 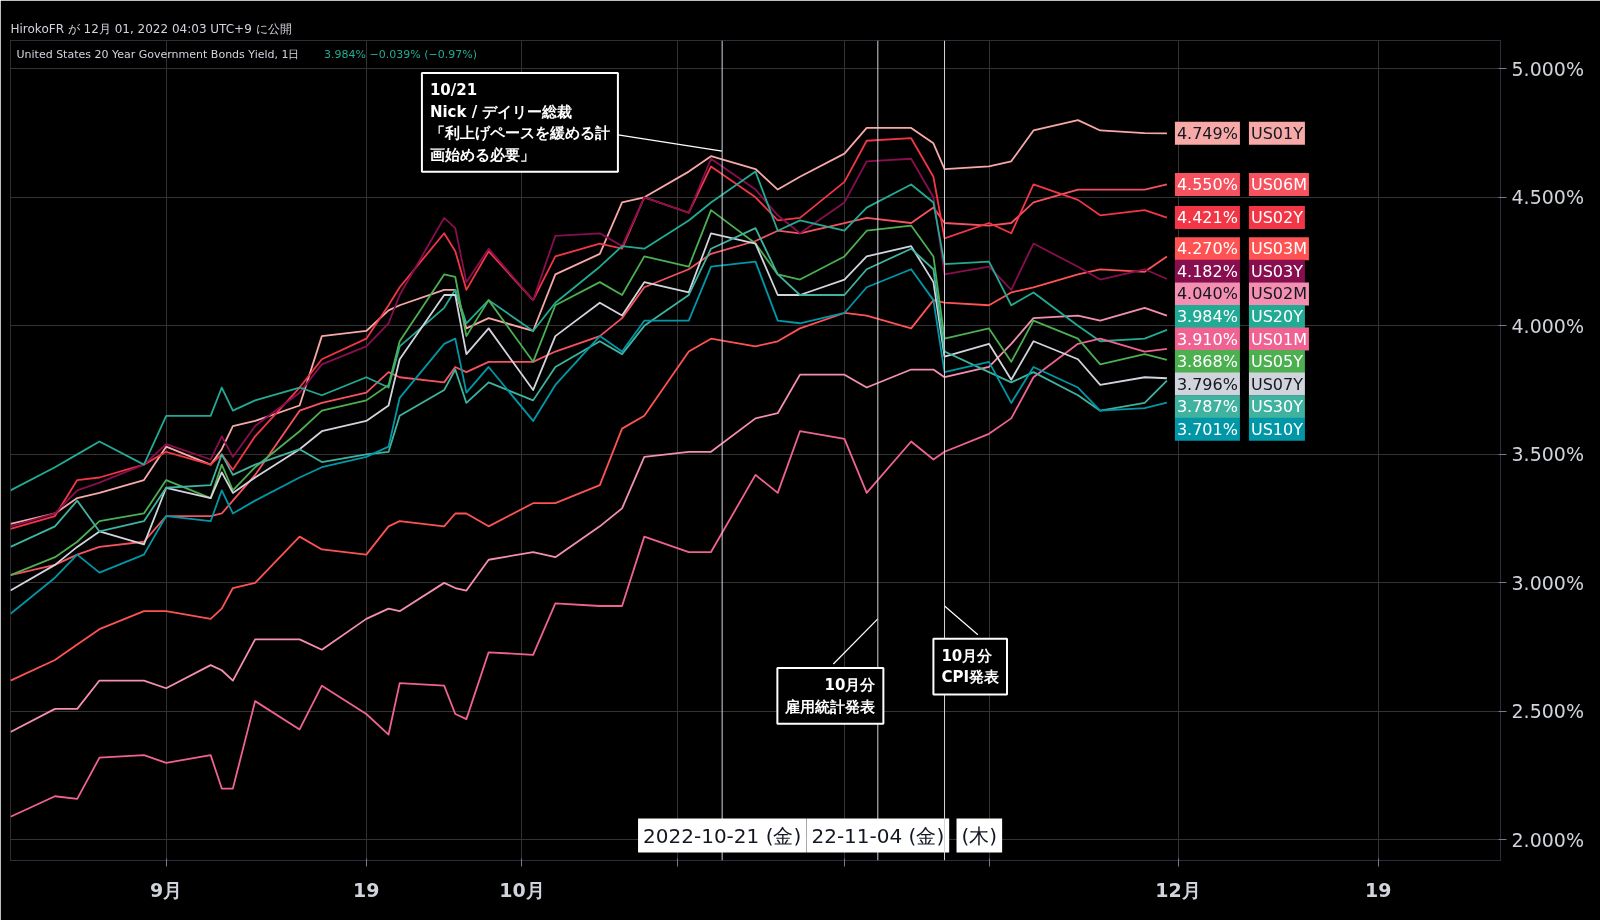 I want to click on data-label: 3.787%, so click(x=1207, y=407).